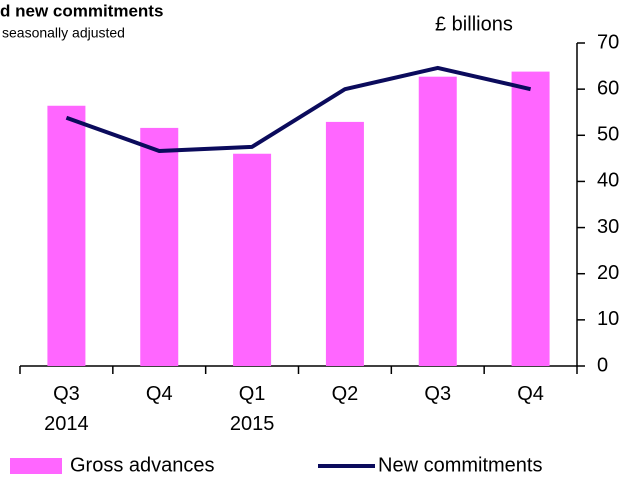 The image size is (627, 478). I want to click on x-tick-label: Q3, so click(437, 394).